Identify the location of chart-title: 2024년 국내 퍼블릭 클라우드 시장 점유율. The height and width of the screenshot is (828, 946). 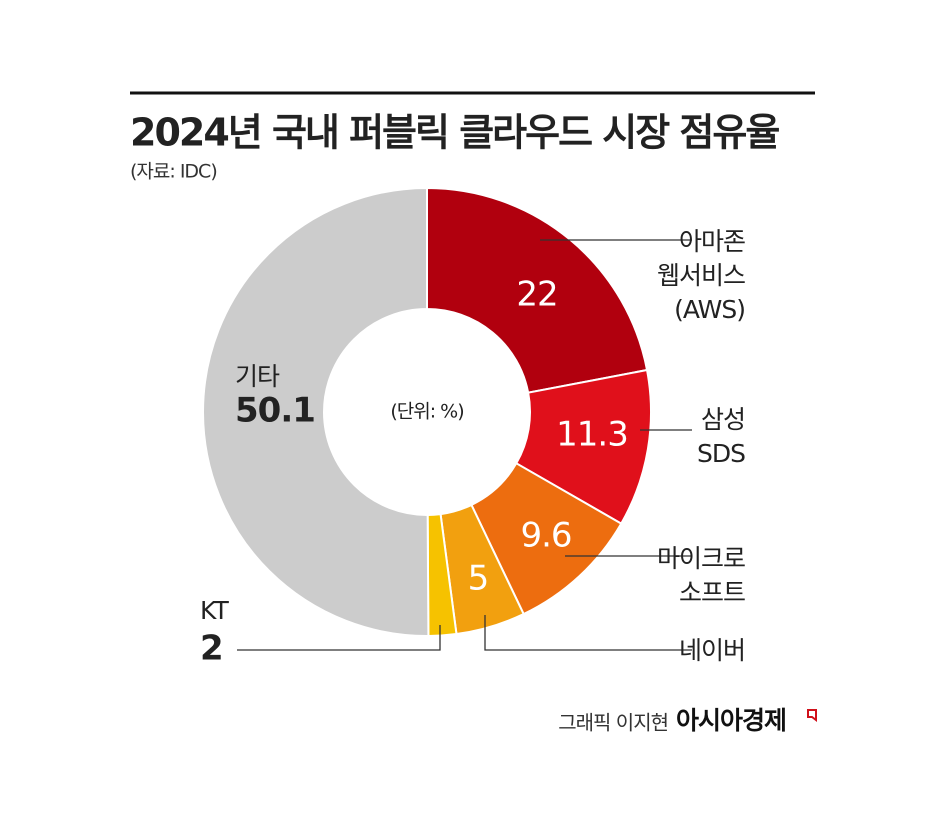
(454, 133).